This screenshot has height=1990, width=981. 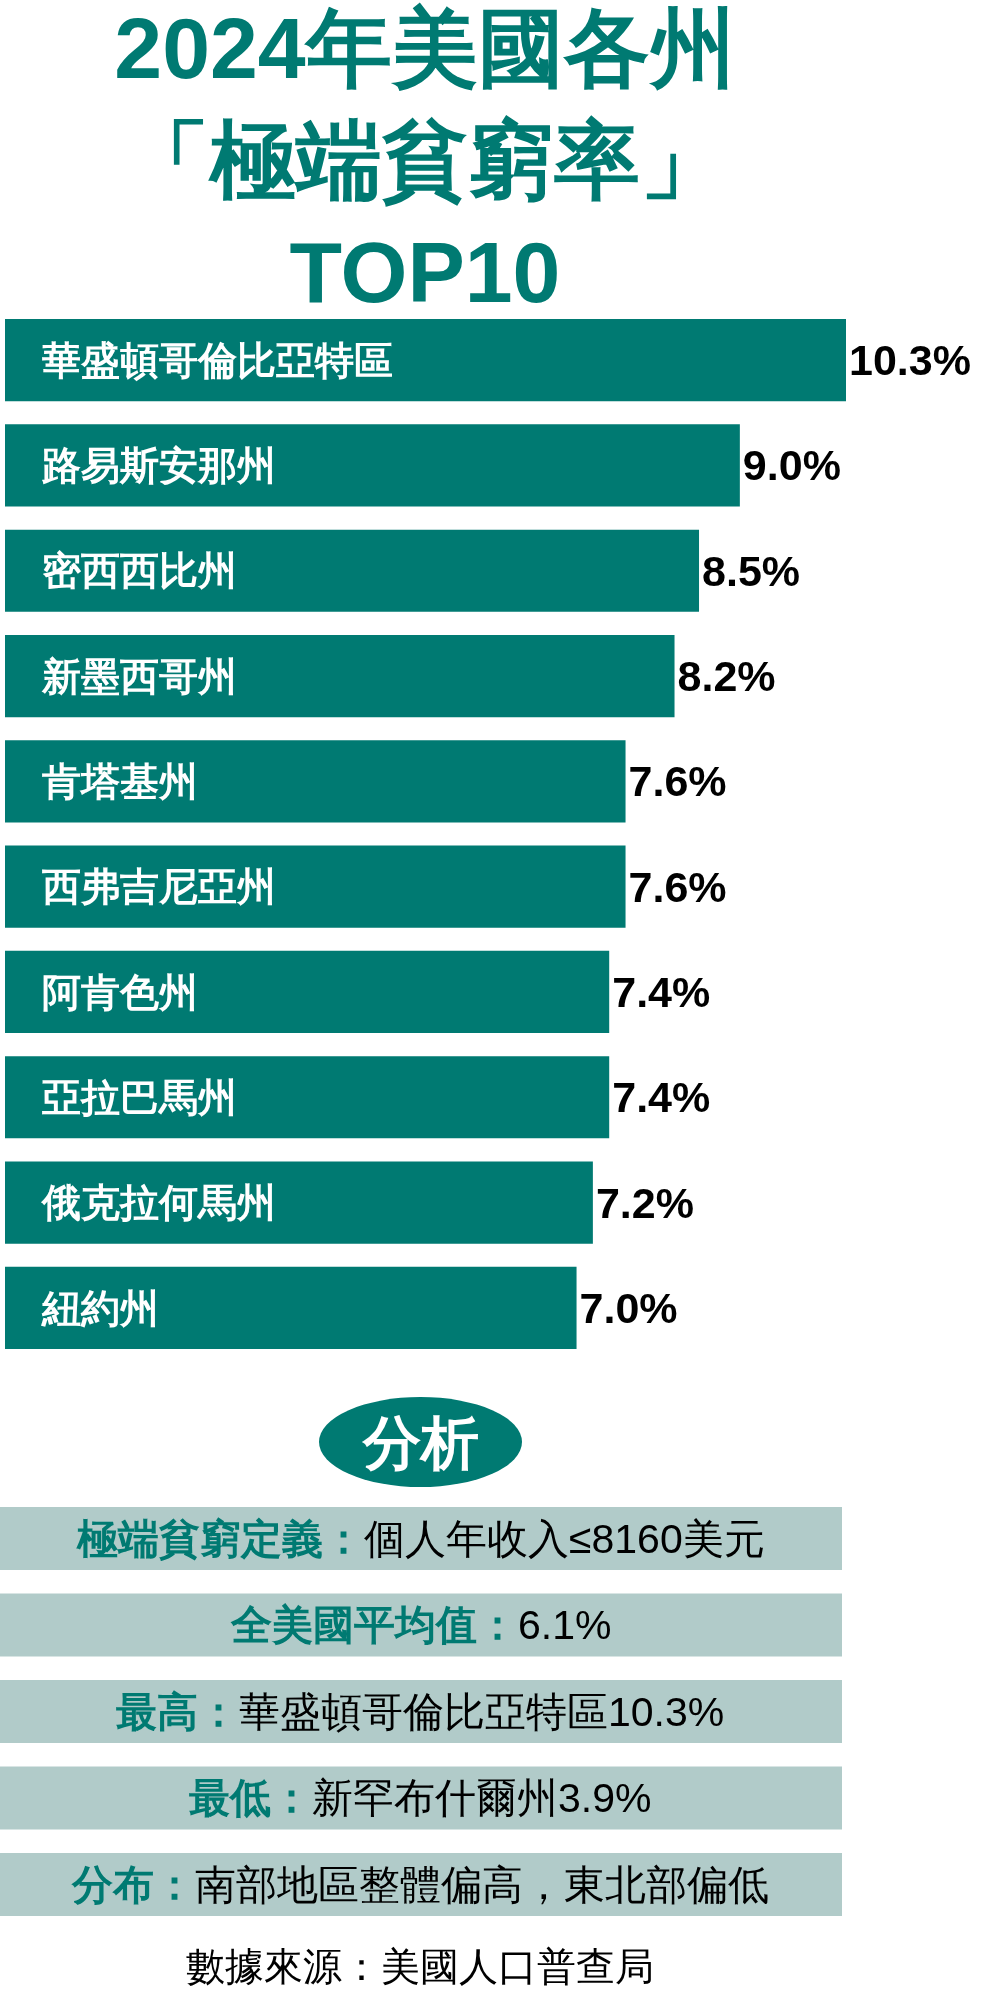 I want to click on chart-title: 2024年美國各州「極端貧窮率」TOP10, so click(x=425, y=160).